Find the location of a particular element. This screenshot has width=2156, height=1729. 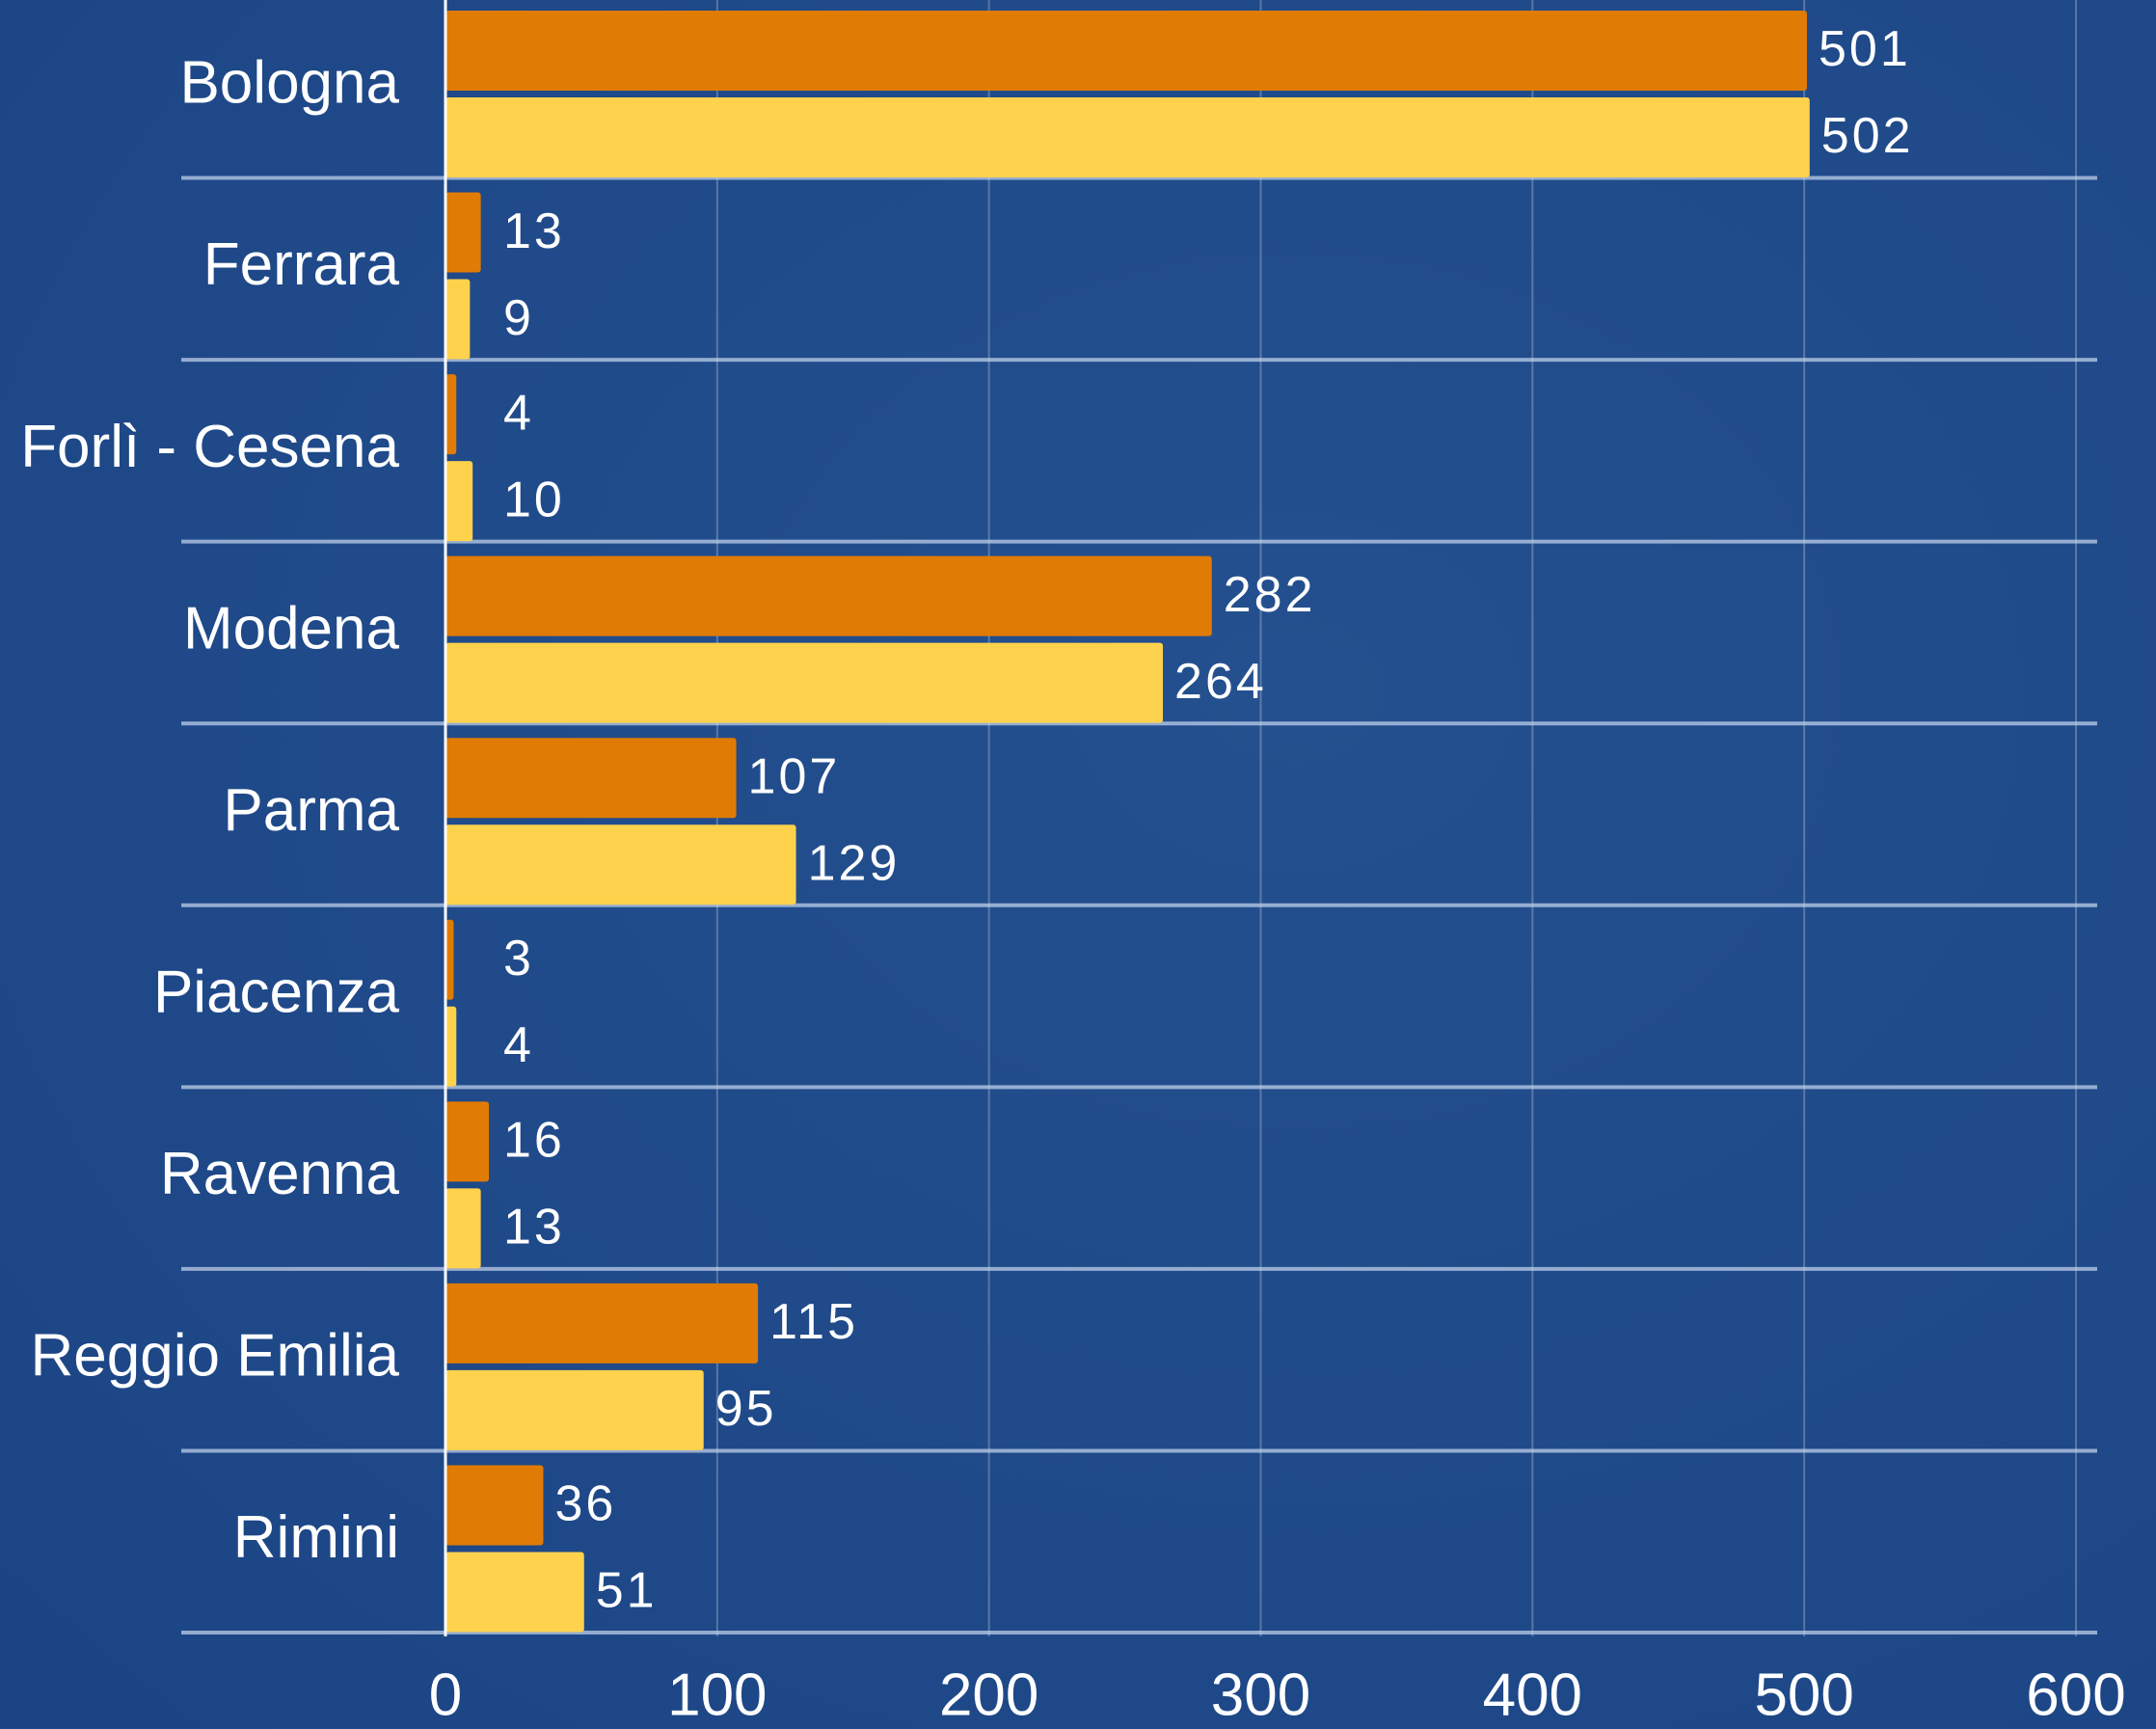

category-label: Modena is located at coordinates (291, 628).